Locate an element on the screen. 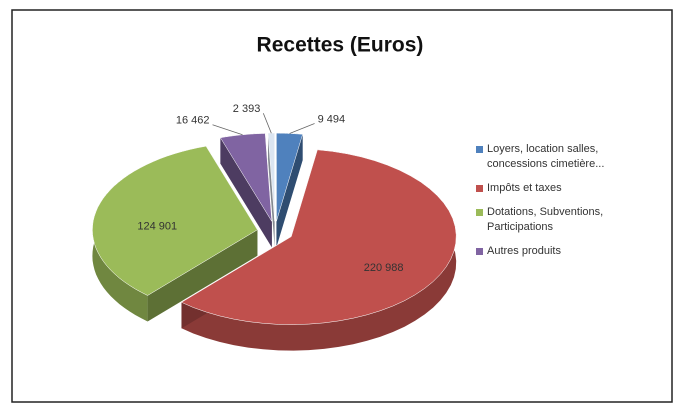  chart-title: Recettes (Euros) is located at coordinates (340, 45).